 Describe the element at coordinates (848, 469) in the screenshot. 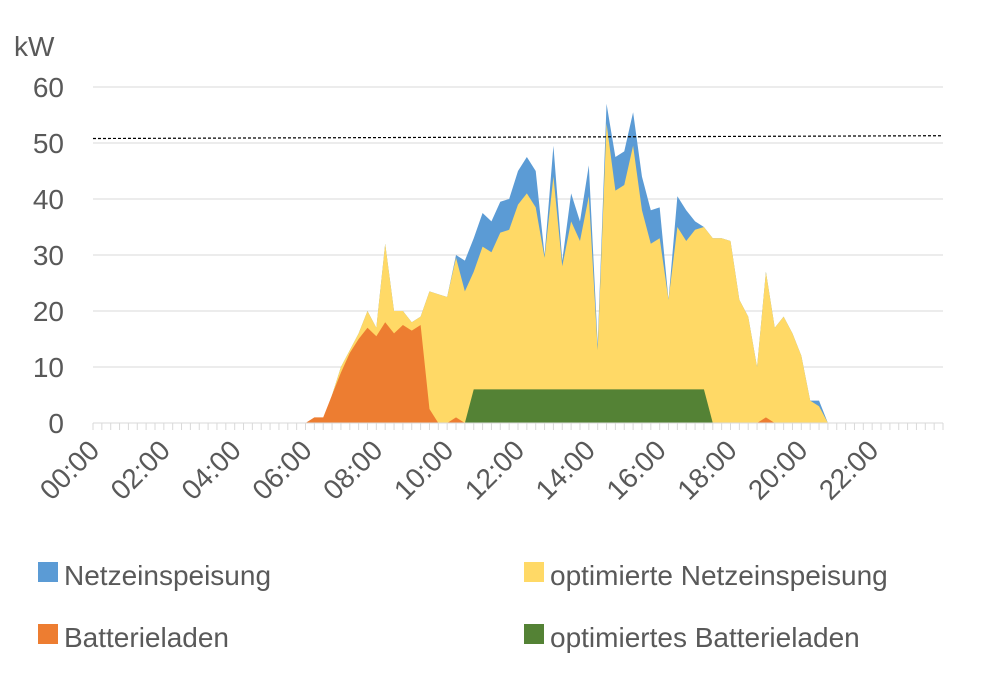

I see `x-tick-label: 22:00` at that location.